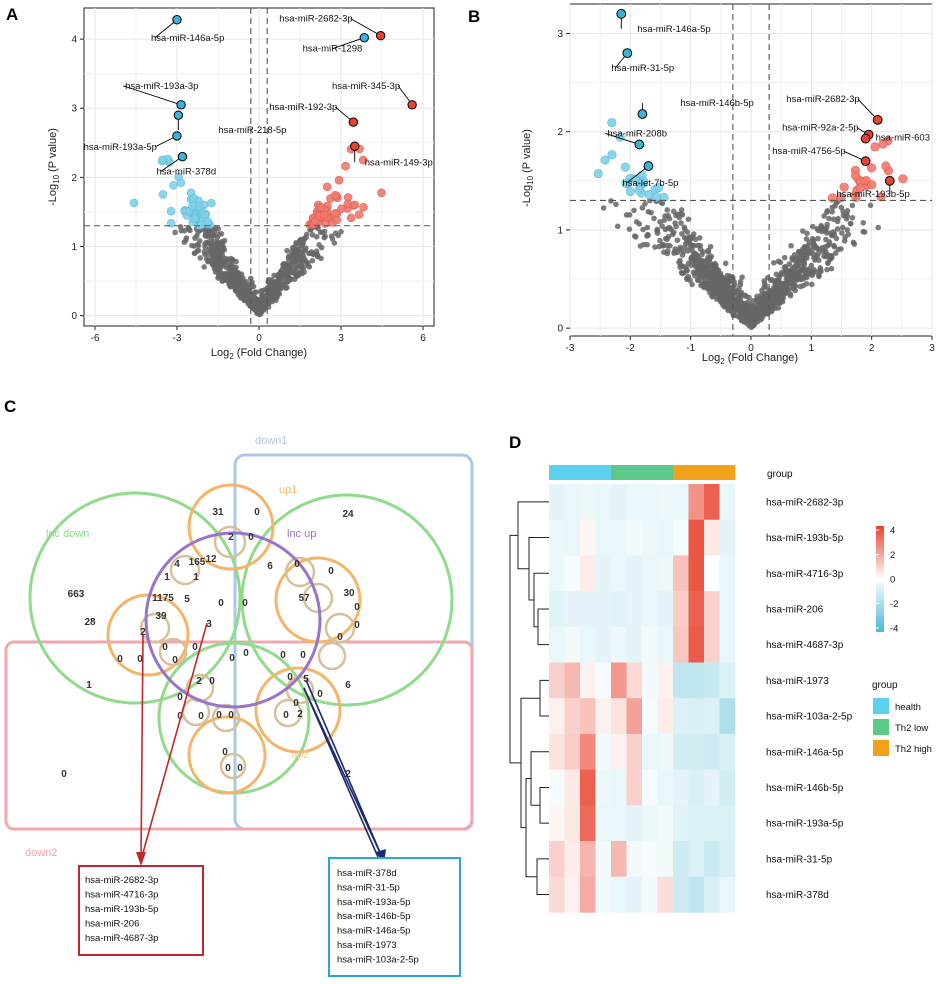  I want to click on heatmap-row-label: hsa-miR-1973, so click(797, 681).